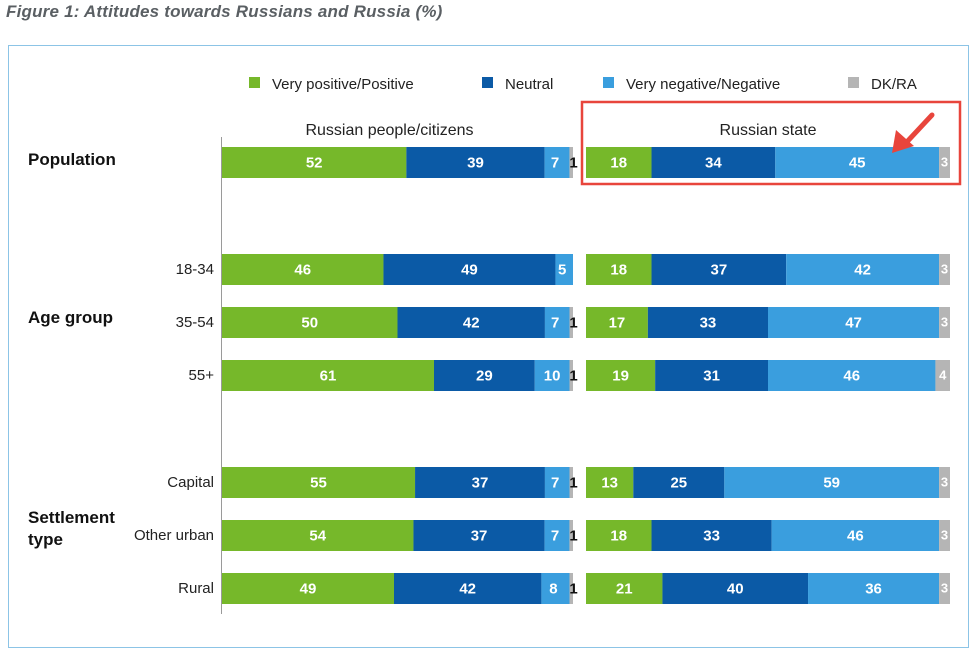 Image resolution: width=977 pixels, height=657 pixels. I want to click on bar-settlement-type-other-urban-russian-state-very-negative-negative, so click(855, 535).